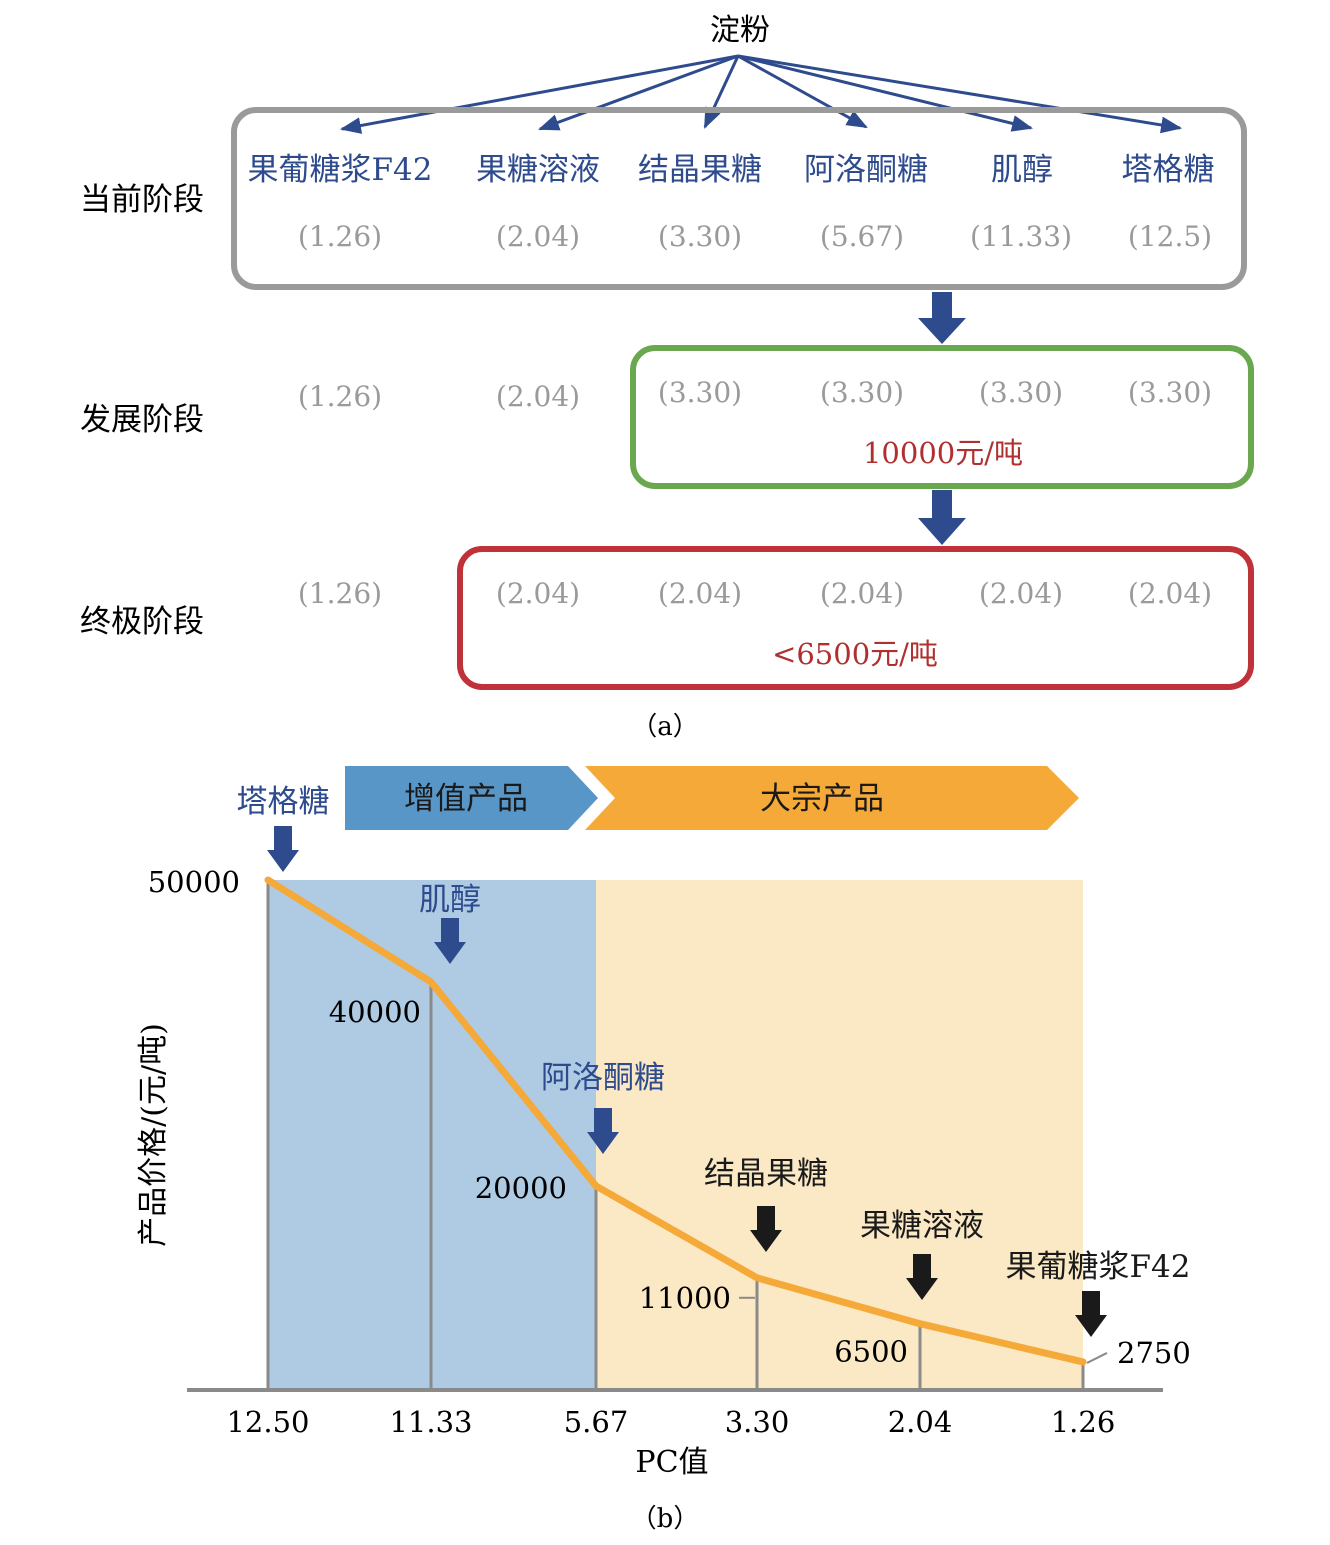  Describe the element at coordinates (603, 1078) in the screenshot. I see `product-label: 阿洛酮糖` at that location.